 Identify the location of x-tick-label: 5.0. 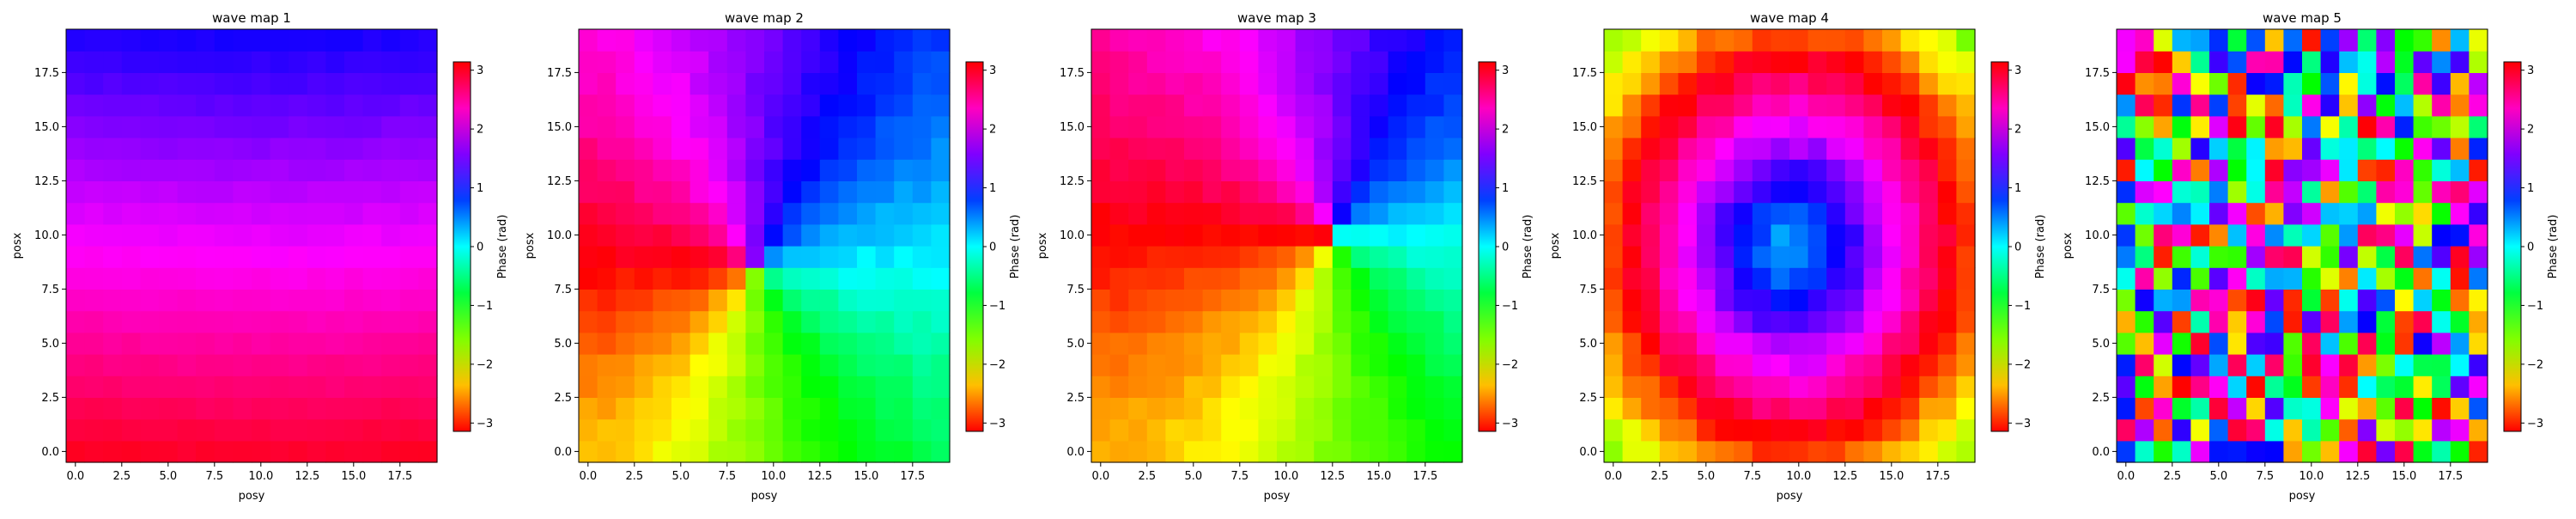
(168, 476).